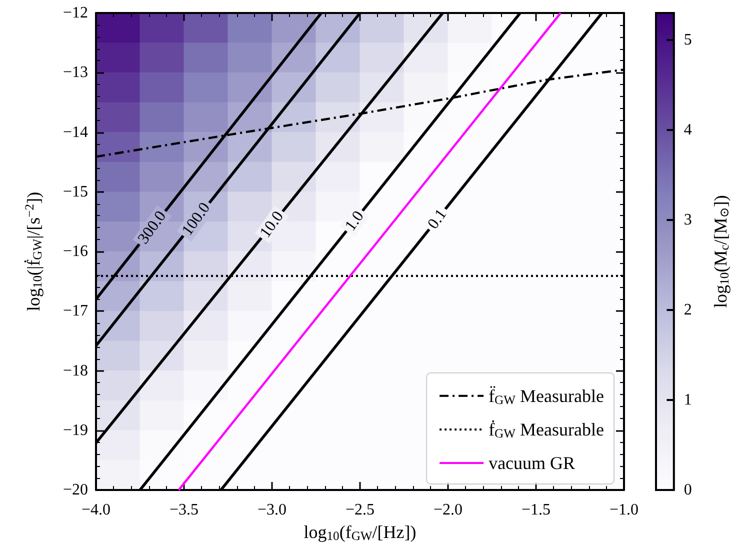 The height and width of the screenshot is (550, 732). What do you see at coordinates (437, 219) in the screenshot?
I see `annotation: 0.1` at bounding box center [437, 219].